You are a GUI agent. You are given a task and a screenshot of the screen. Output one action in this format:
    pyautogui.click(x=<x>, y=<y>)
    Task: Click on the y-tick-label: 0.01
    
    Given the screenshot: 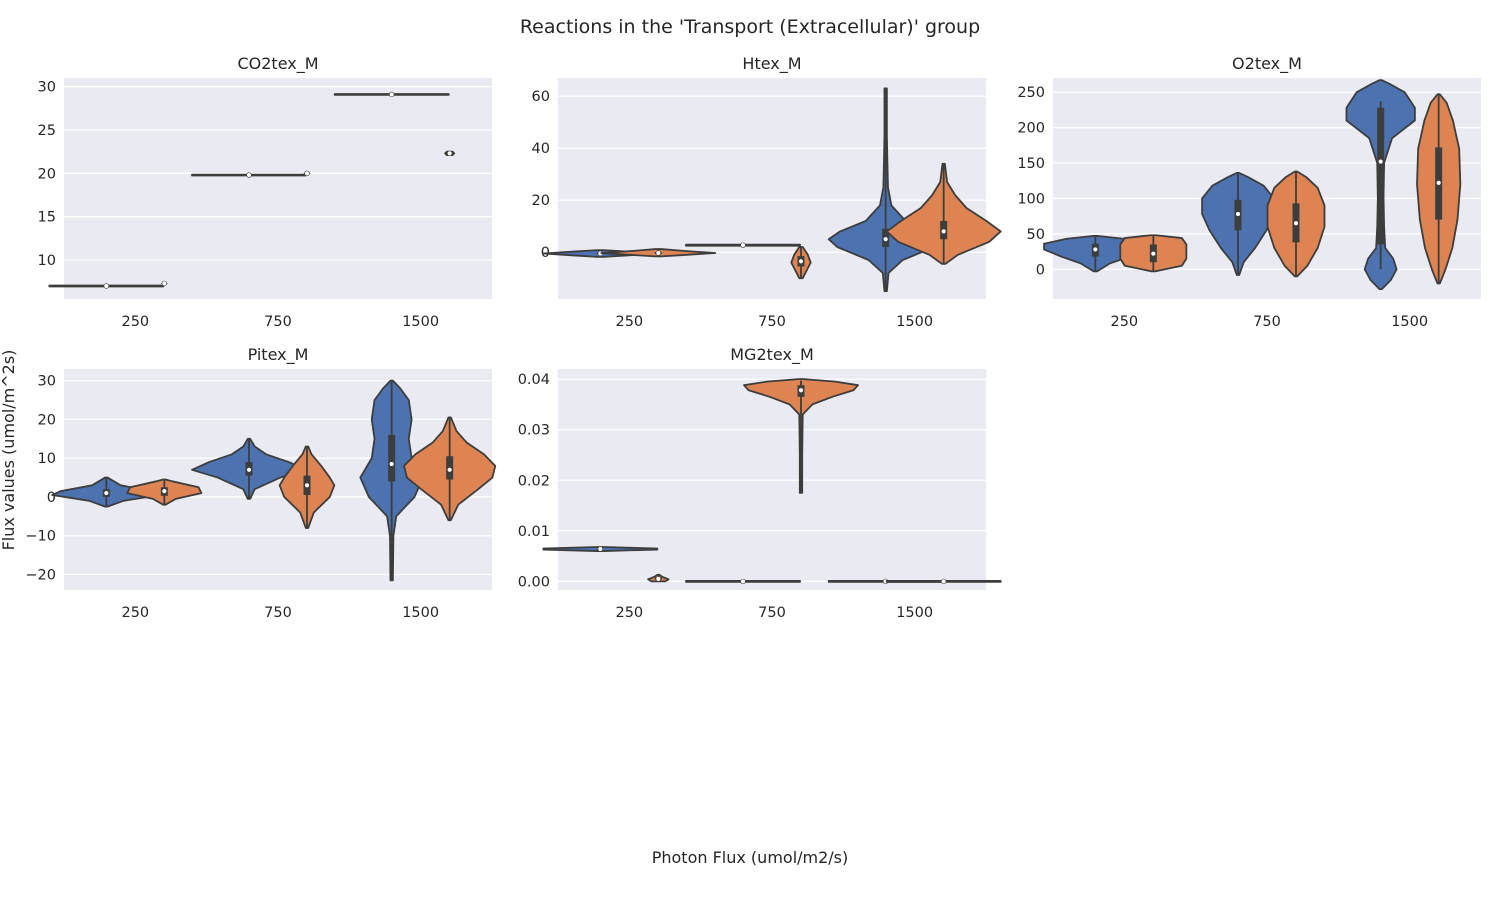 What is the action you would take?
    pyautogui.click(x=534, y=532)
    